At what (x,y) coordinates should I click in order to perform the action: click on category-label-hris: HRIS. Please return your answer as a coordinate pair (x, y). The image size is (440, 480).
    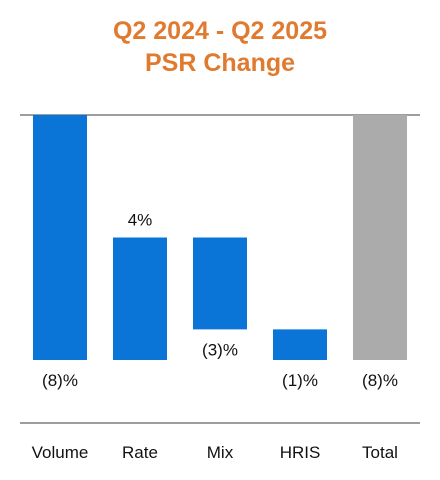
    Looking at the image, I should click on (300, 452).